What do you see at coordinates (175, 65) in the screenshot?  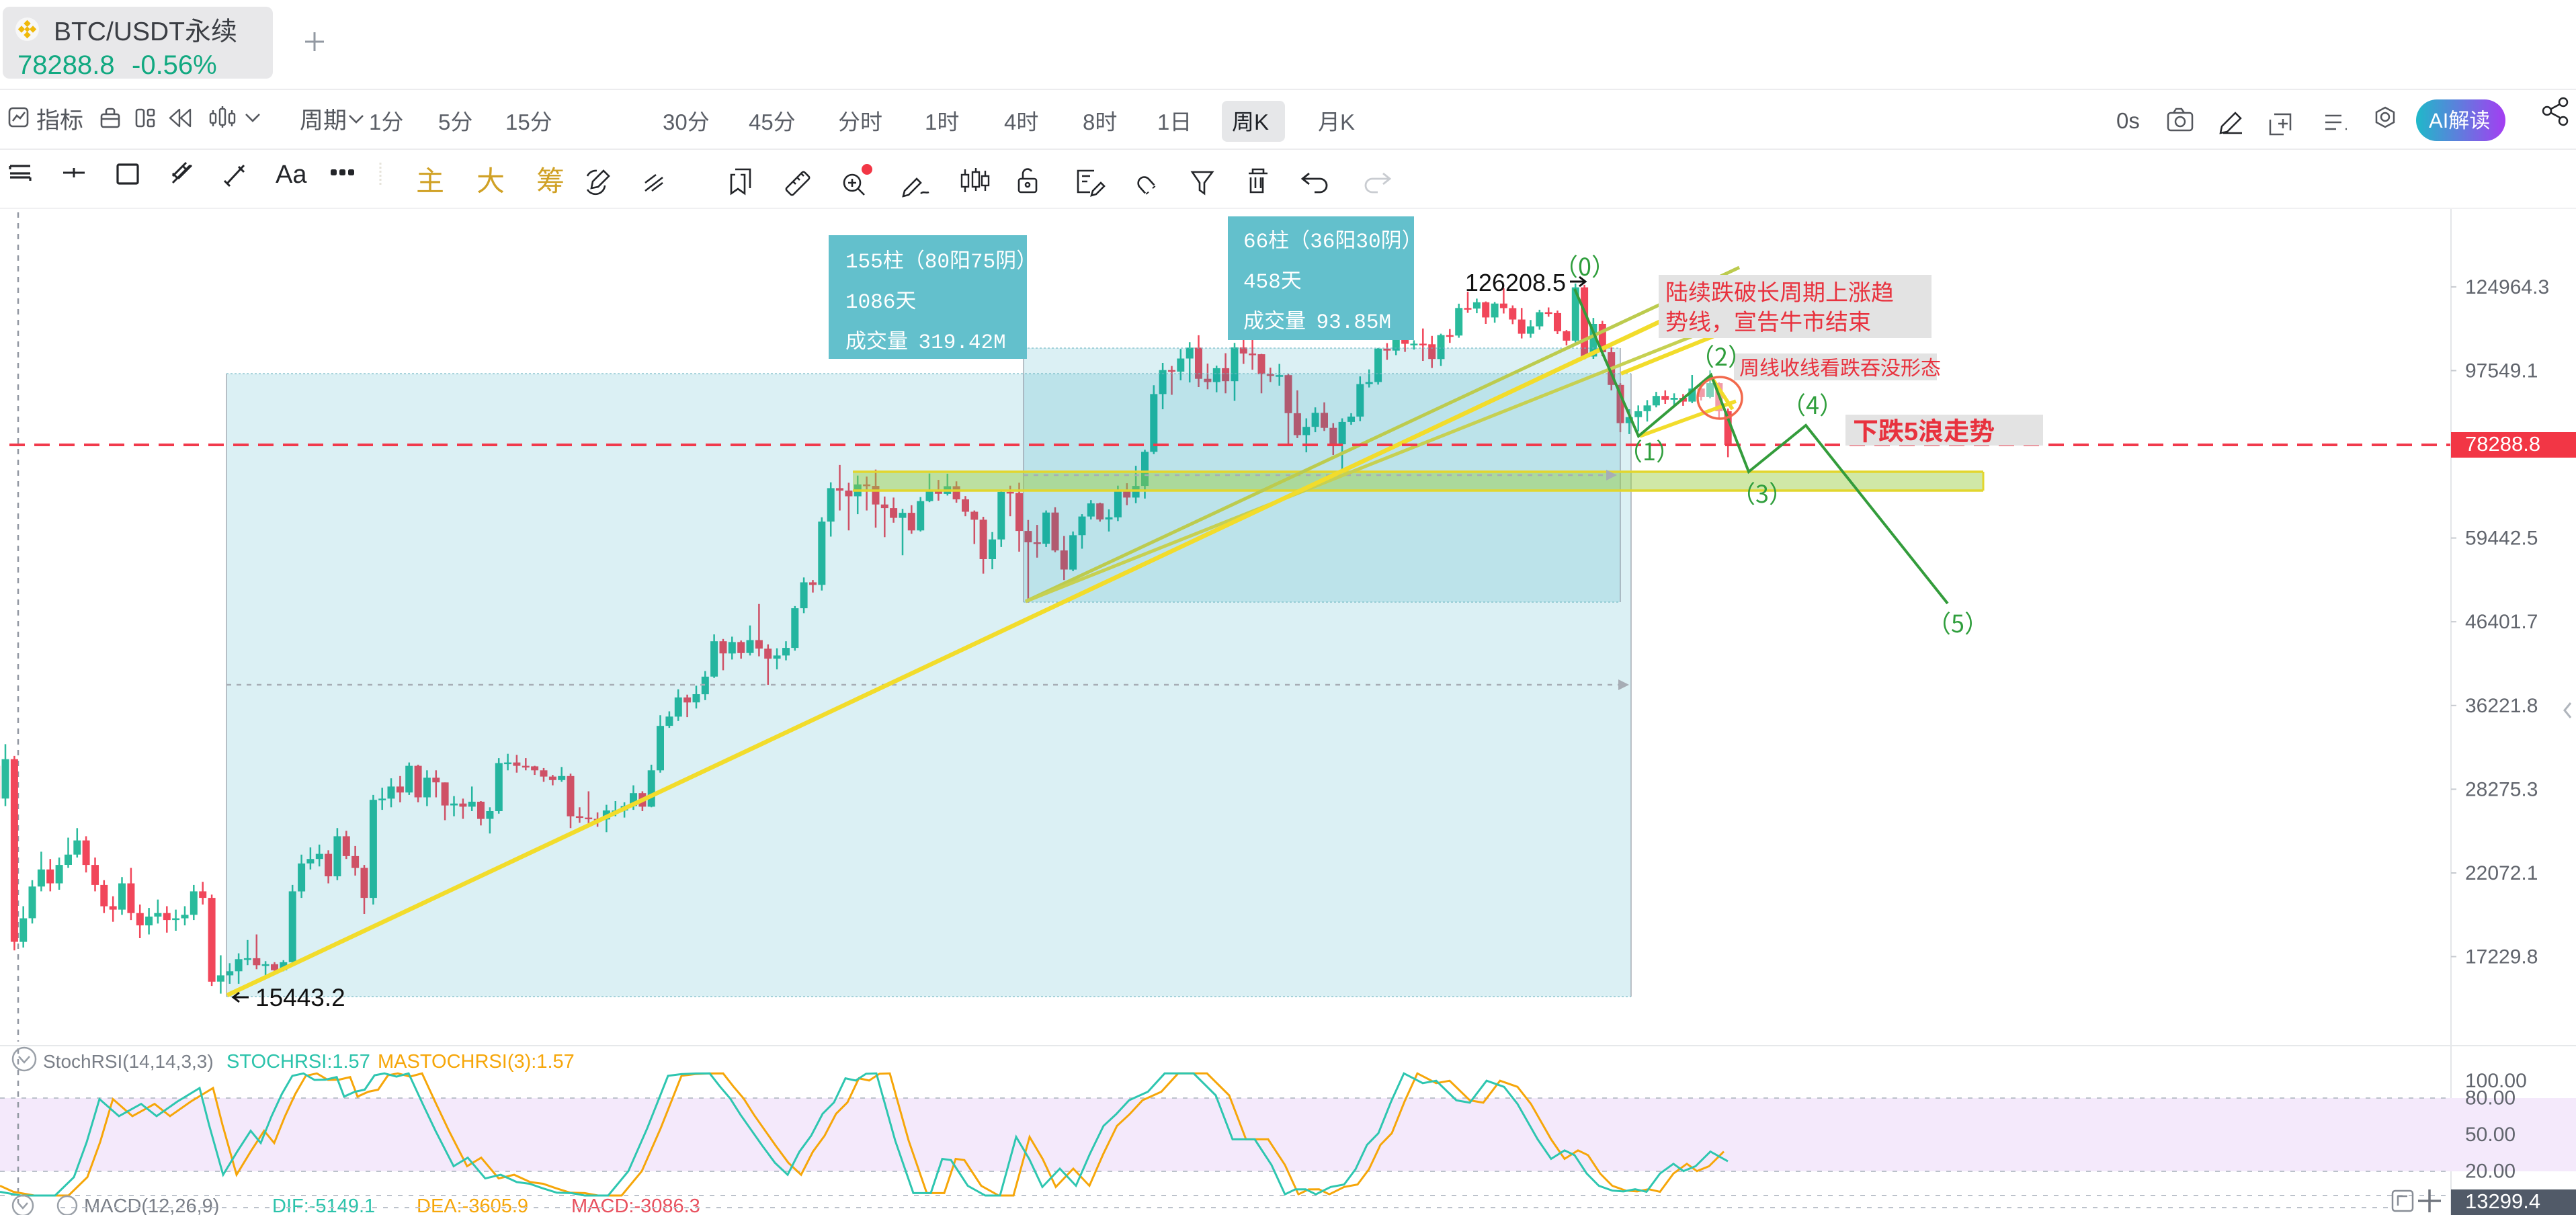 I see `svg-text: -0.56%` at bounding box center [175, 65].